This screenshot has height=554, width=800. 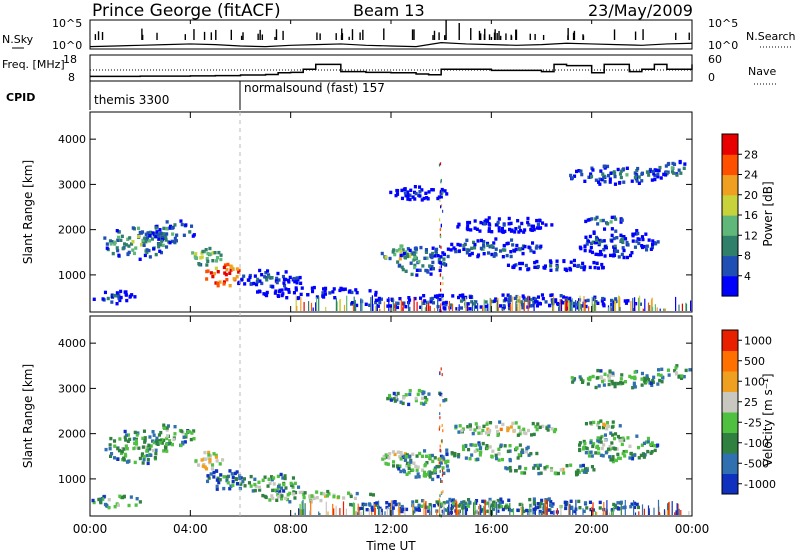 What do you see at coordinates (768, 213) in the screenshot?
I see `power-colorbar-label: Power [dB]` at bounding box center [768, 213].